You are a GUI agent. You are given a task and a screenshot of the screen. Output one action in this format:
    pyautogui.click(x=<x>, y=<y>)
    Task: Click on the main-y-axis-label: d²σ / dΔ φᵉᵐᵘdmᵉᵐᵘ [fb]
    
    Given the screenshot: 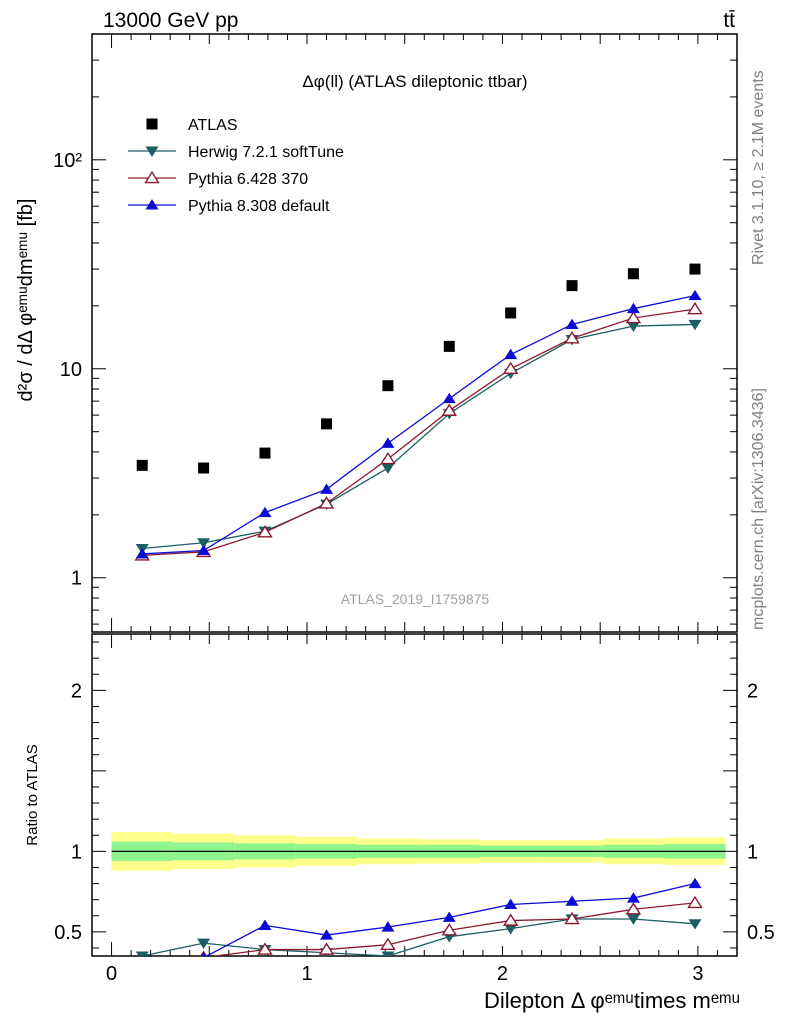 What is the action you would take?
    pyautogui.click(x=26, y=300)
    